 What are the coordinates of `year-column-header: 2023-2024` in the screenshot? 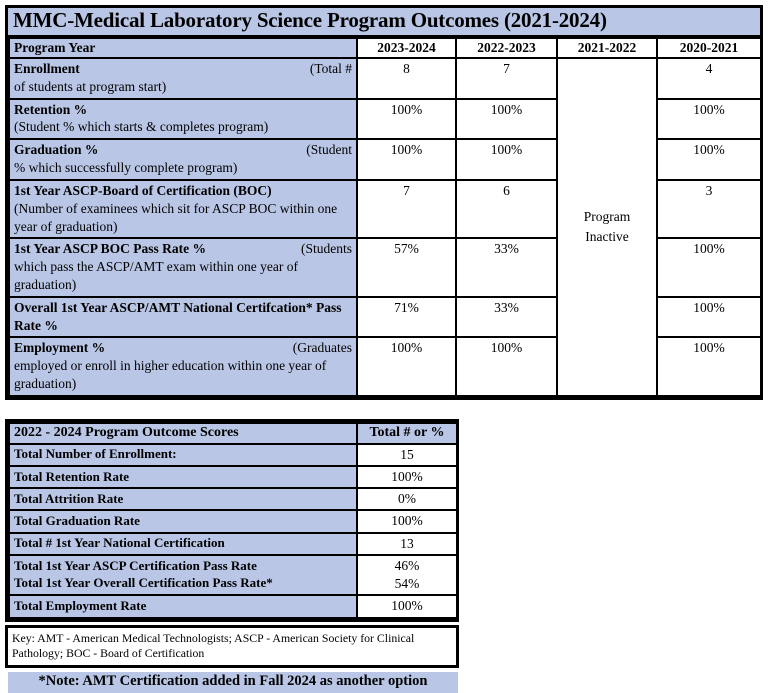 It's located at (406, 48).